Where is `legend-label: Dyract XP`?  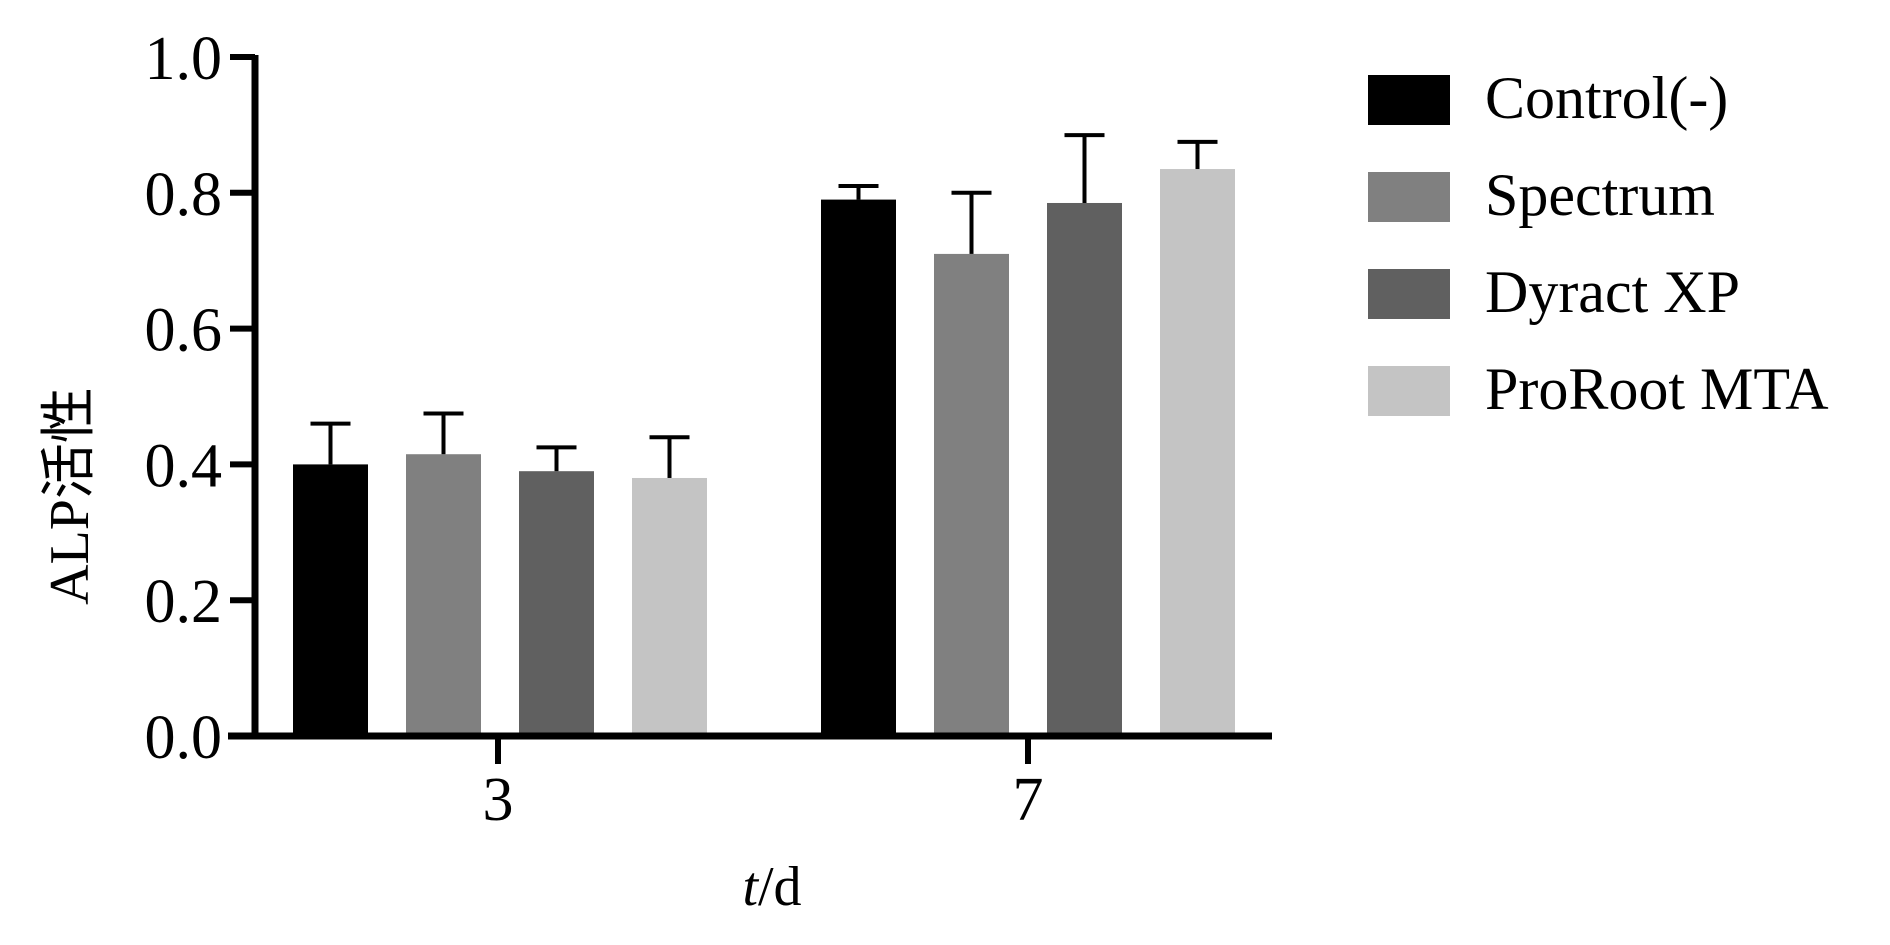 legend-label: Dyract XP is located at coordinates (1612, 292).